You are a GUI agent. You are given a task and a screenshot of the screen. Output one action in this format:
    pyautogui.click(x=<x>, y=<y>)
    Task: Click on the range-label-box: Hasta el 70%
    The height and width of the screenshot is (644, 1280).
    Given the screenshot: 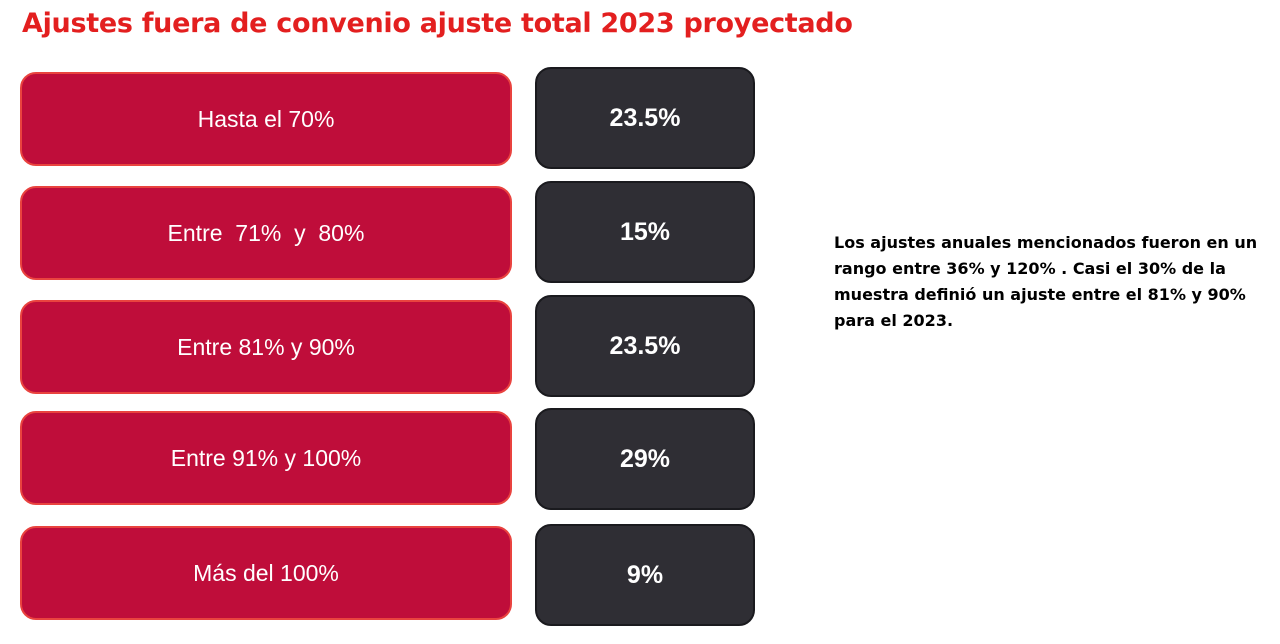 What is the action you would take?
    pyautogui.click(x=266, y=119)
    